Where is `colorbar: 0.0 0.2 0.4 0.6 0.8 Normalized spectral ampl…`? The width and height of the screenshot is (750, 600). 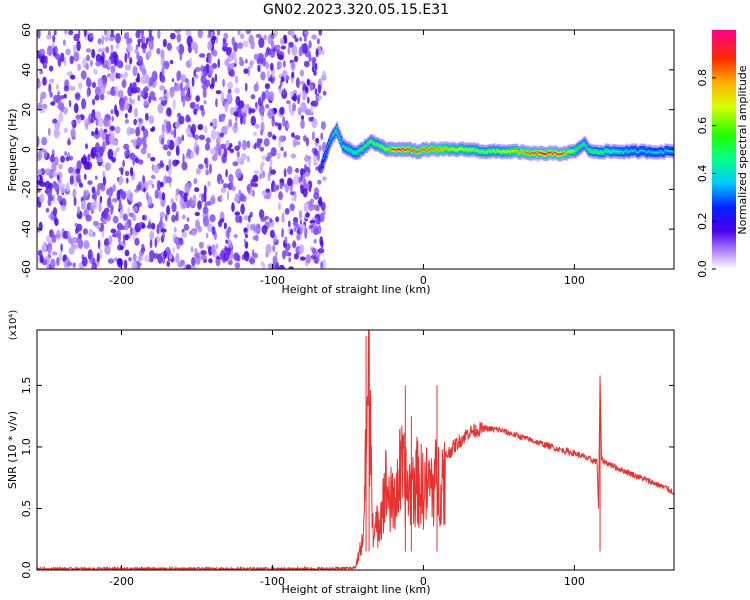 colorbar: 0.0 0.2 0.4 0.6 0.8 Normalized spectral ampl… is located at coordinates (722, 154).